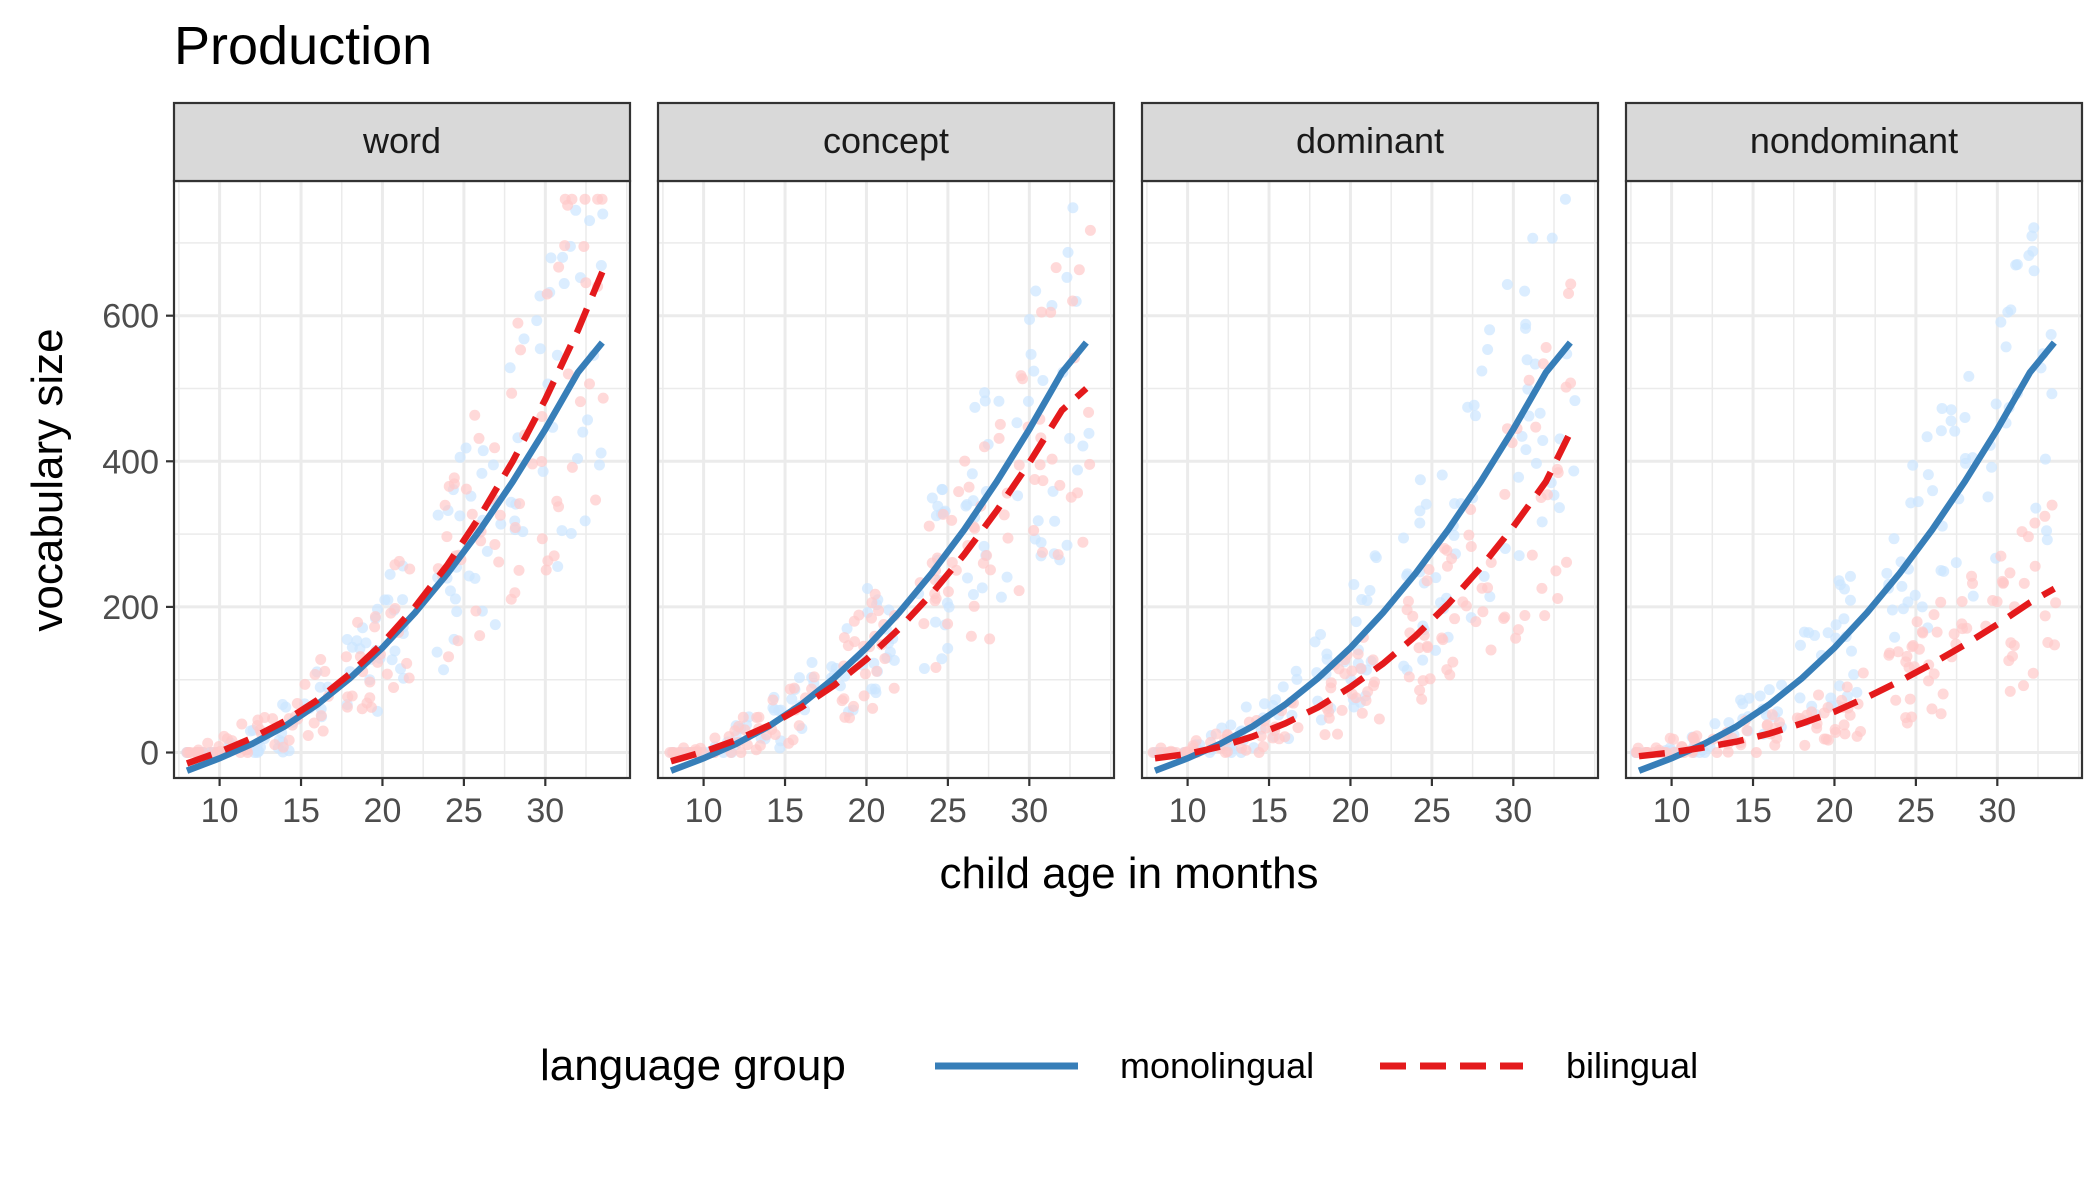 Image resolution: width=2100 pixels, height=1200 pixels. Describe the element at coordinates (785, 811) in the screenshot. I see `x-tick-label: 15` at that location.